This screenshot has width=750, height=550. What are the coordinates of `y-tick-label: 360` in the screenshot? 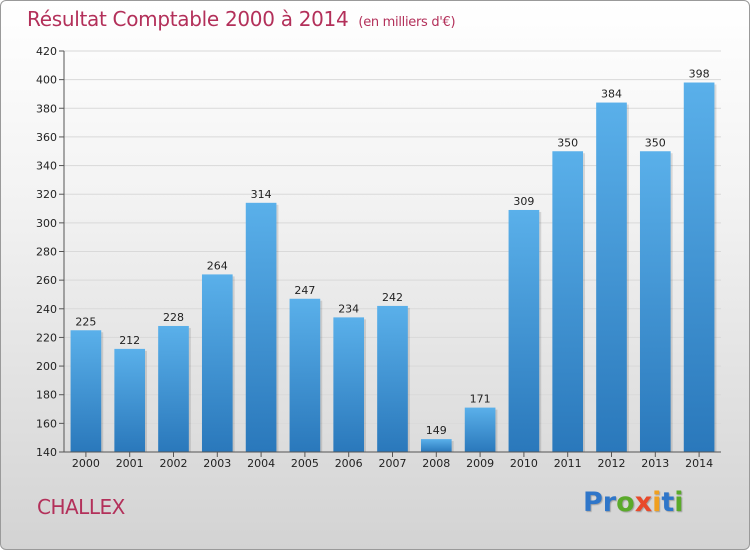 It's located at (46, 137).